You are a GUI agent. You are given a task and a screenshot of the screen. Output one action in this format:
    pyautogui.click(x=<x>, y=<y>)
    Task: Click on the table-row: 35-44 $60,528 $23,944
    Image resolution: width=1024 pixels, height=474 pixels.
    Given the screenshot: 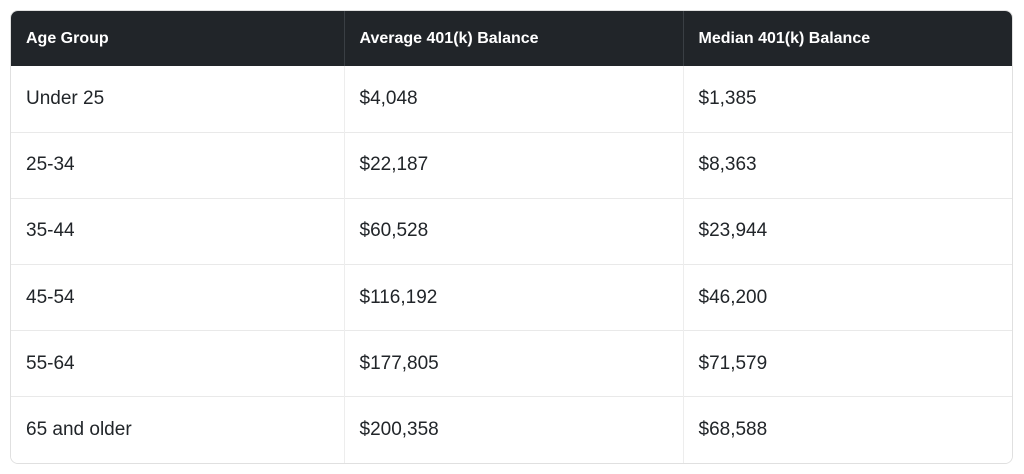 What is the action you would take?
    pyautogui.click(x=511, y=231)
    